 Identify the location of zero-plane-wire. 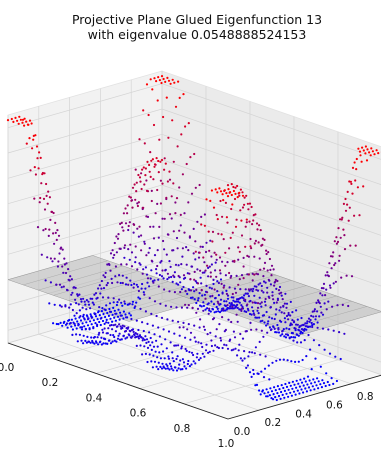
(324, 318).